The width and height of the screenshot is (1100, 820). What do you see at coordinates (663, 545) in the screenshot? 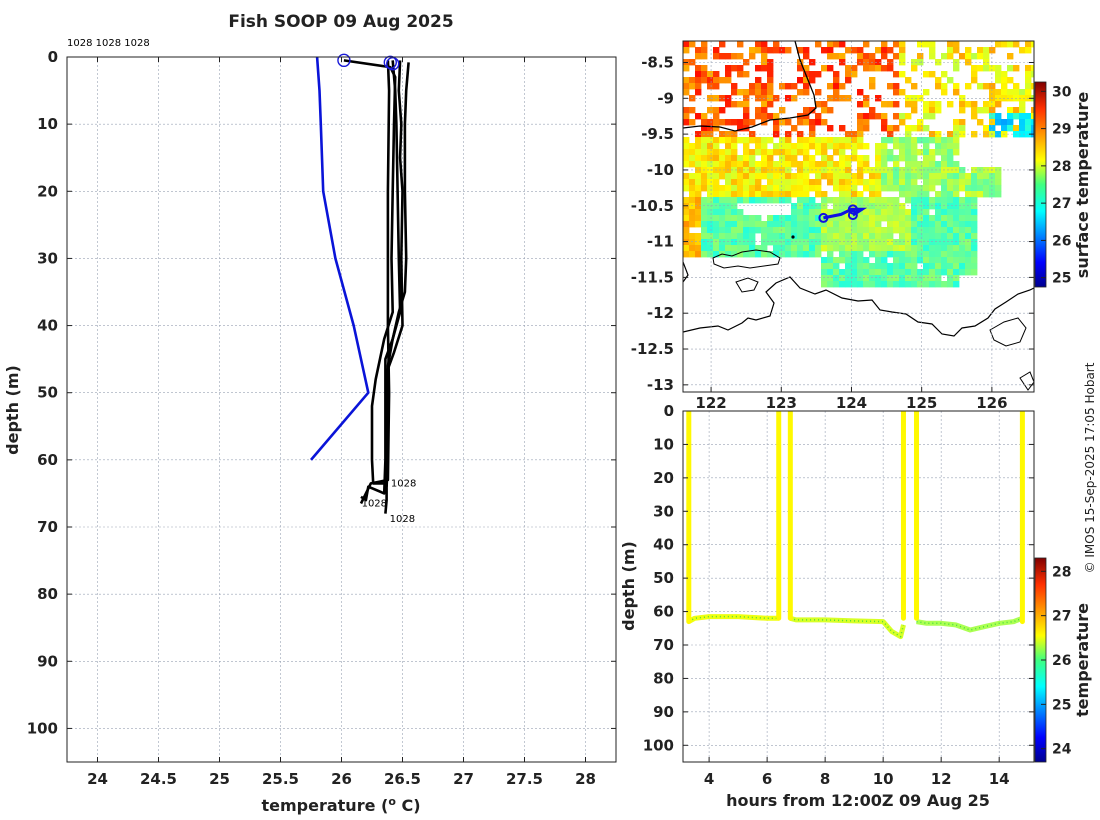
I see `section-y-tick-label: 40` at bounding box center [663, 545].